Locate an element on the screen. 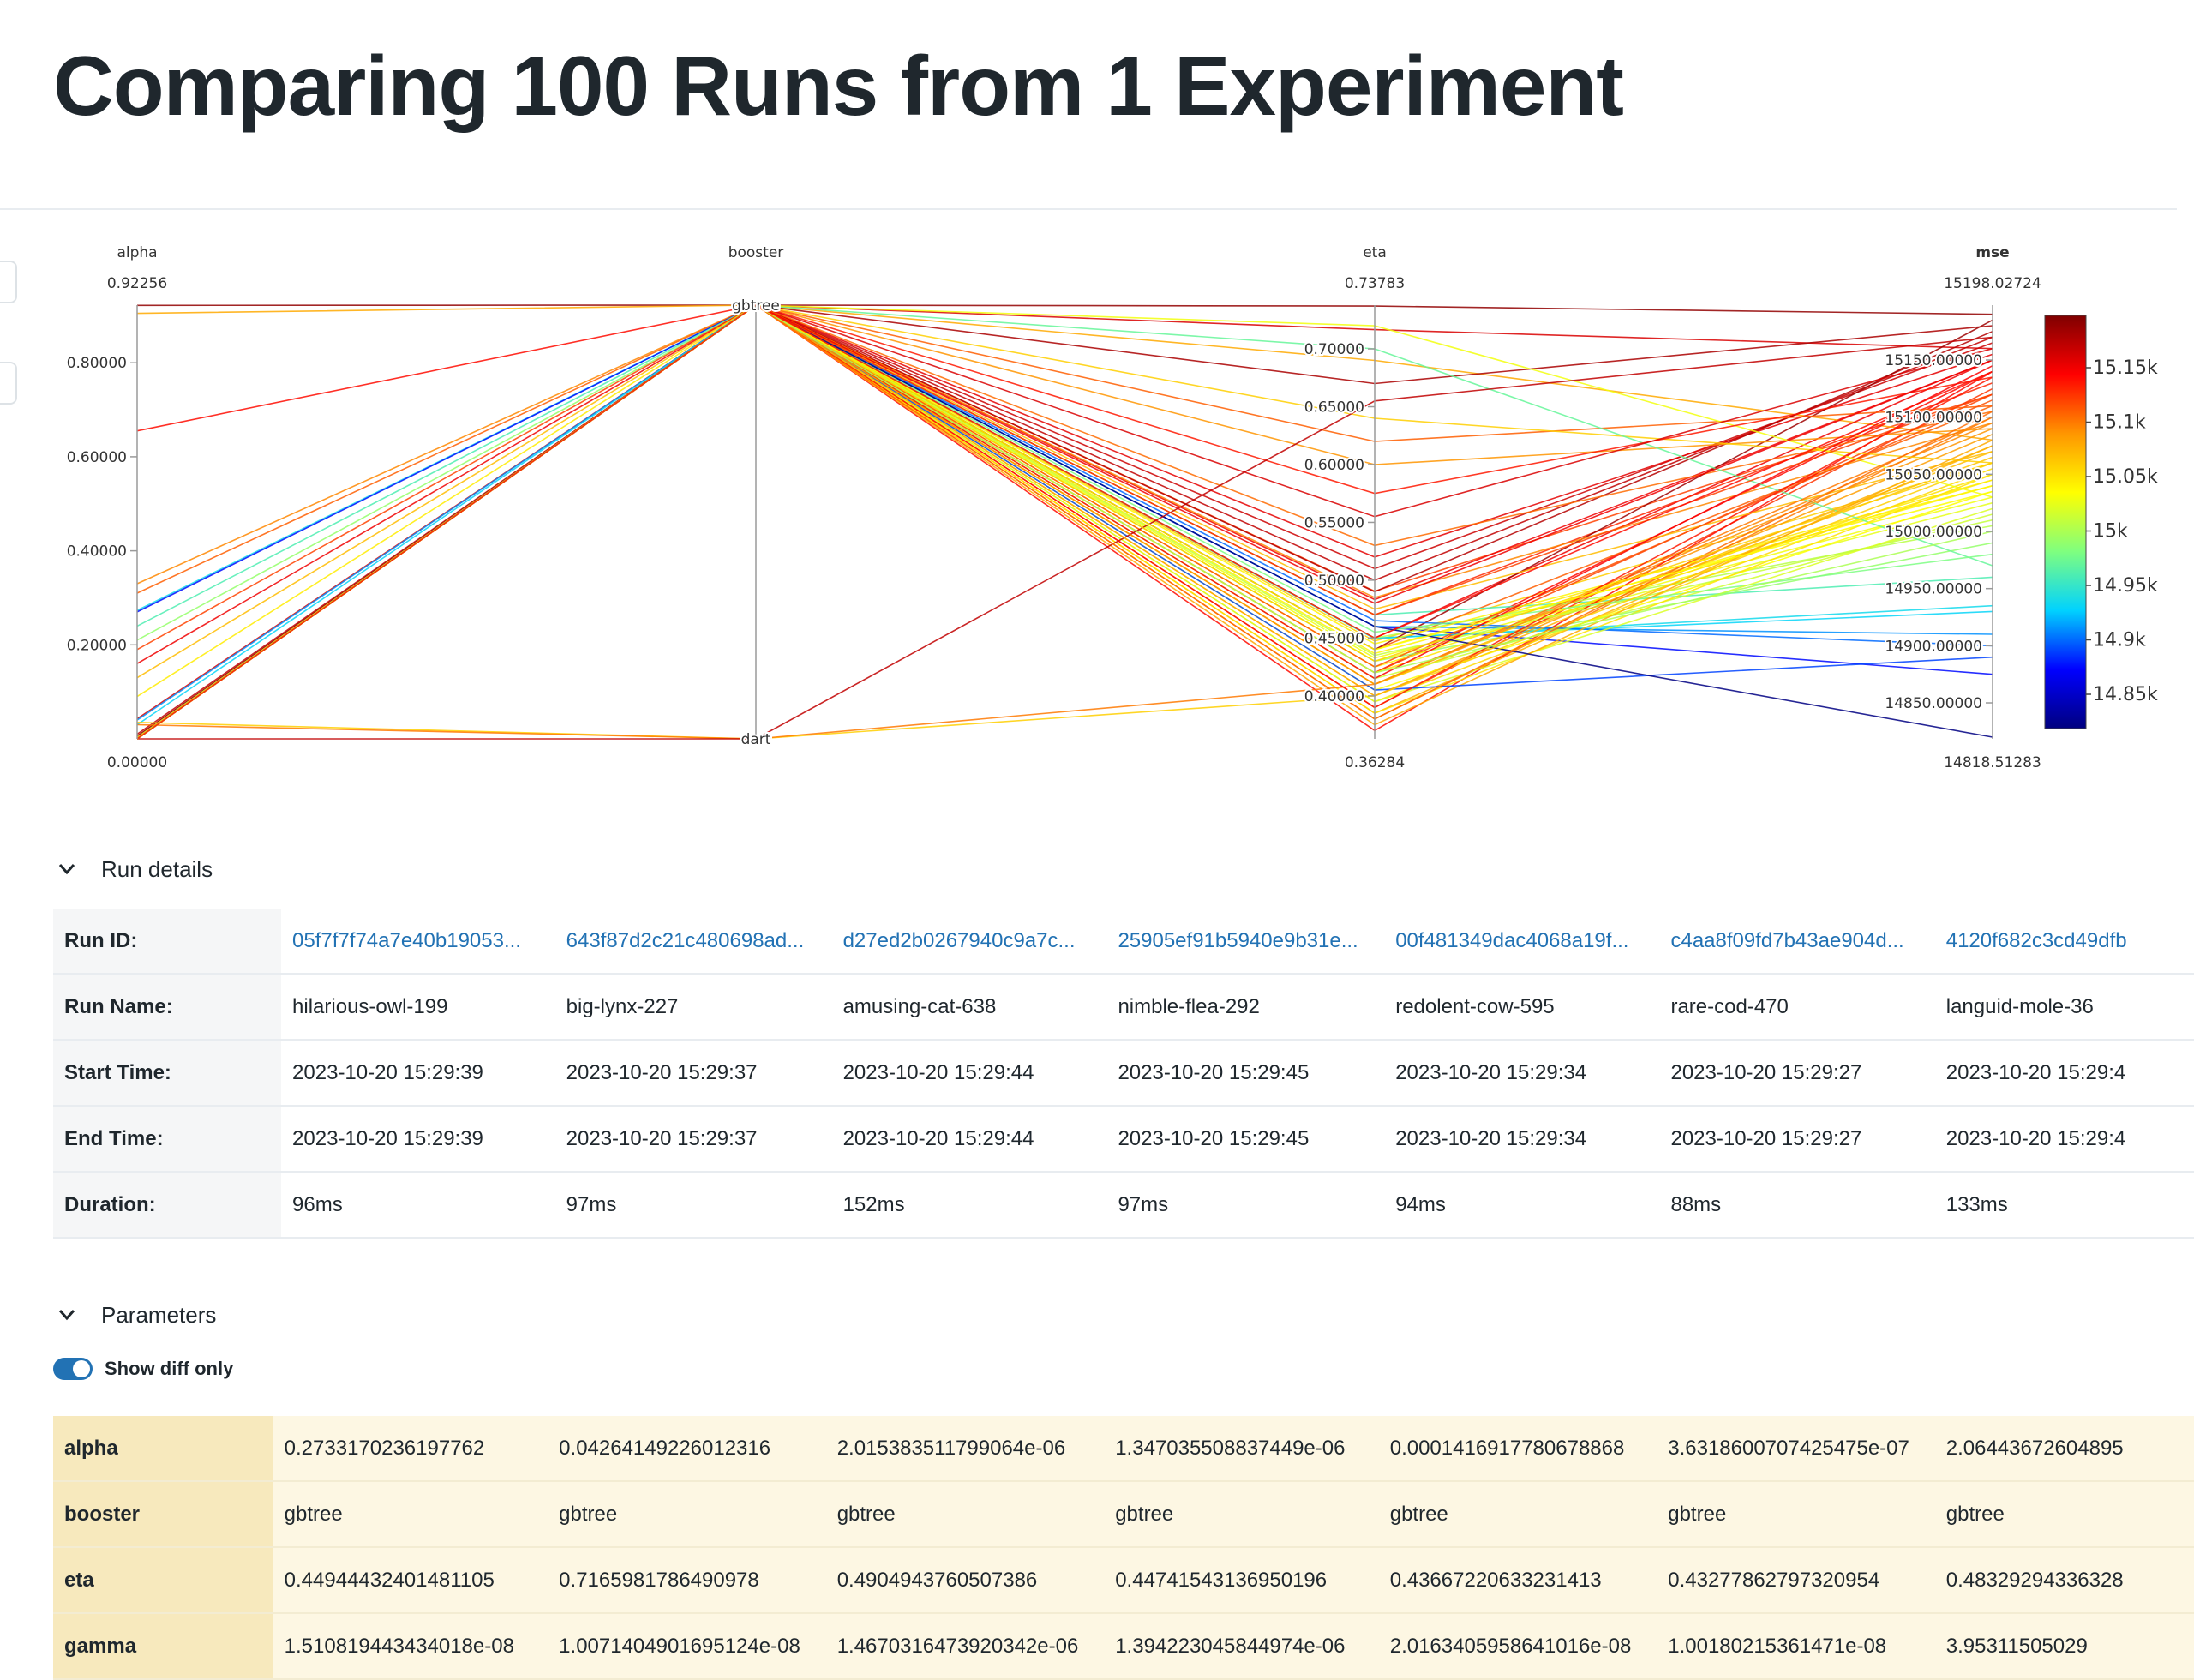  run-details-row: Duration: 96ms 97ms 152ms 97ms 94ms 88ms 133ms is located at coordinates (1123, 1205).